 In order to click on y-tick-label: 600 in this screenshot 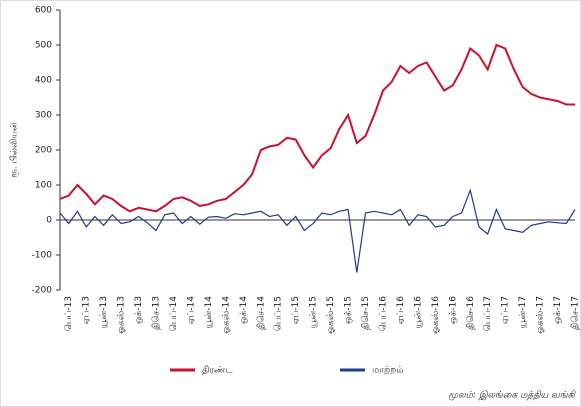, I will do `click(43, 11)`.